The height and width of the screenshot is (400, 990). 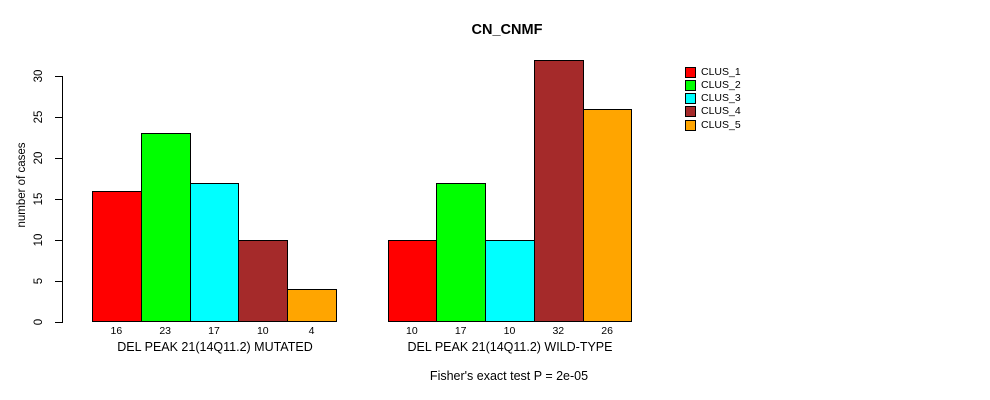 I want to click on y-axis-line, so click(x=62, y=199).